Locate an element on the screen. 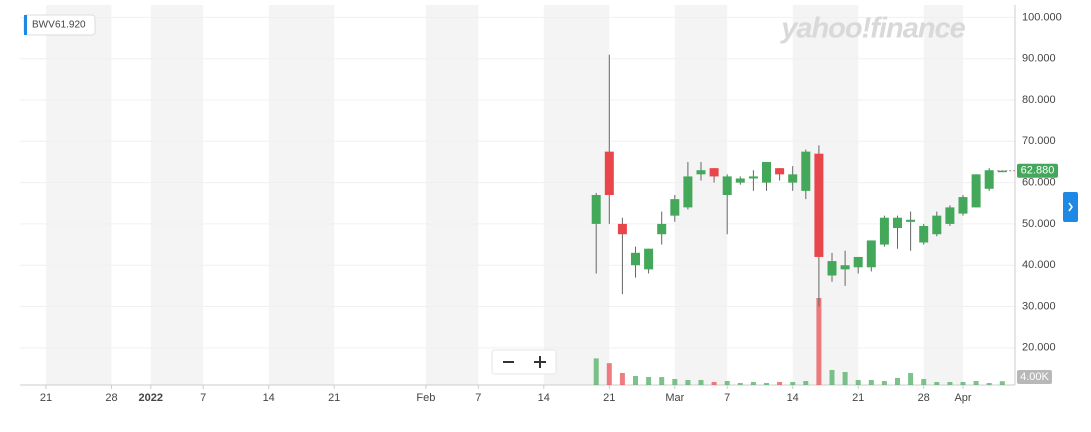 This screenshot has height=432, width=1091. zoom-controls is located at coordinates (524, 362).